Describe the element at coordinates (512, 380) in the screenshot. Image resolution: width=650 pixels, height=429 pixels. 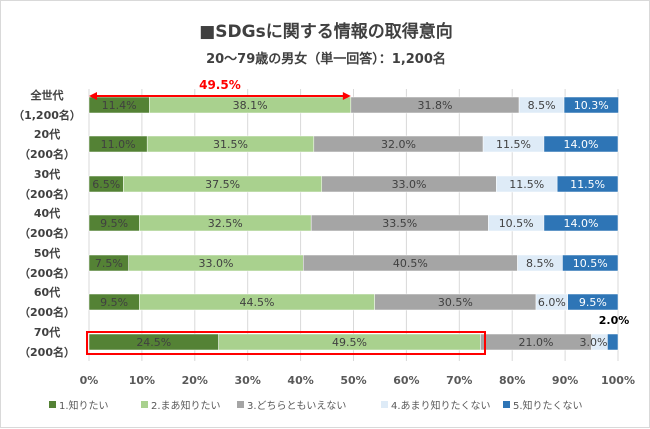
I see `x-tick-label: 80%` at that location.